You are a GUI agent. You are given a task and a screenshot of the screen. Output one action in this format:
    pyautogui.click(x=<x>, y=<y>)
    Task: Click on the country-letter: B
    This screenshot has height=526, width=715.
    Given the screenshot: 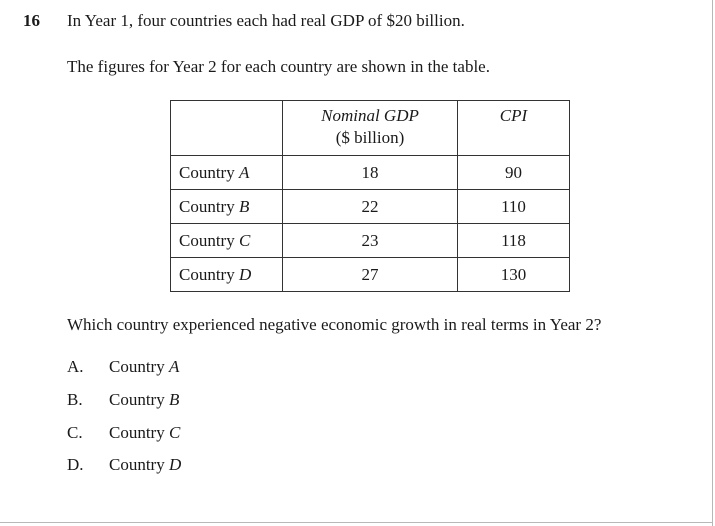 What is the action you would take?
    pyautogui.click(x=244, y=206)
    